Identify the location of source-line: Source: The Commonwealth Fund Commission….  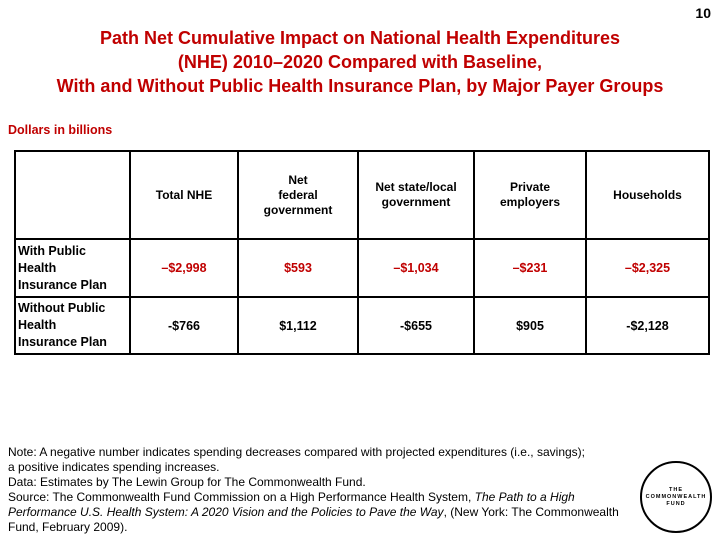
(291, 497).